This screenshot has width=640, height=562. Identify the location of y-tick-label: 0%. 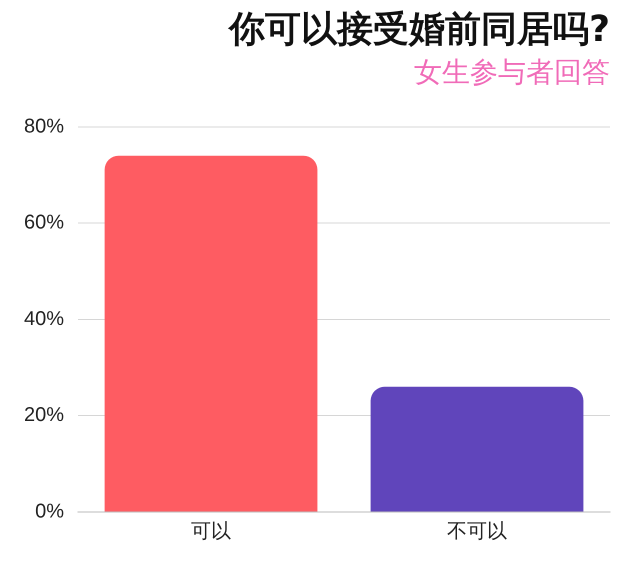
(49, 511).